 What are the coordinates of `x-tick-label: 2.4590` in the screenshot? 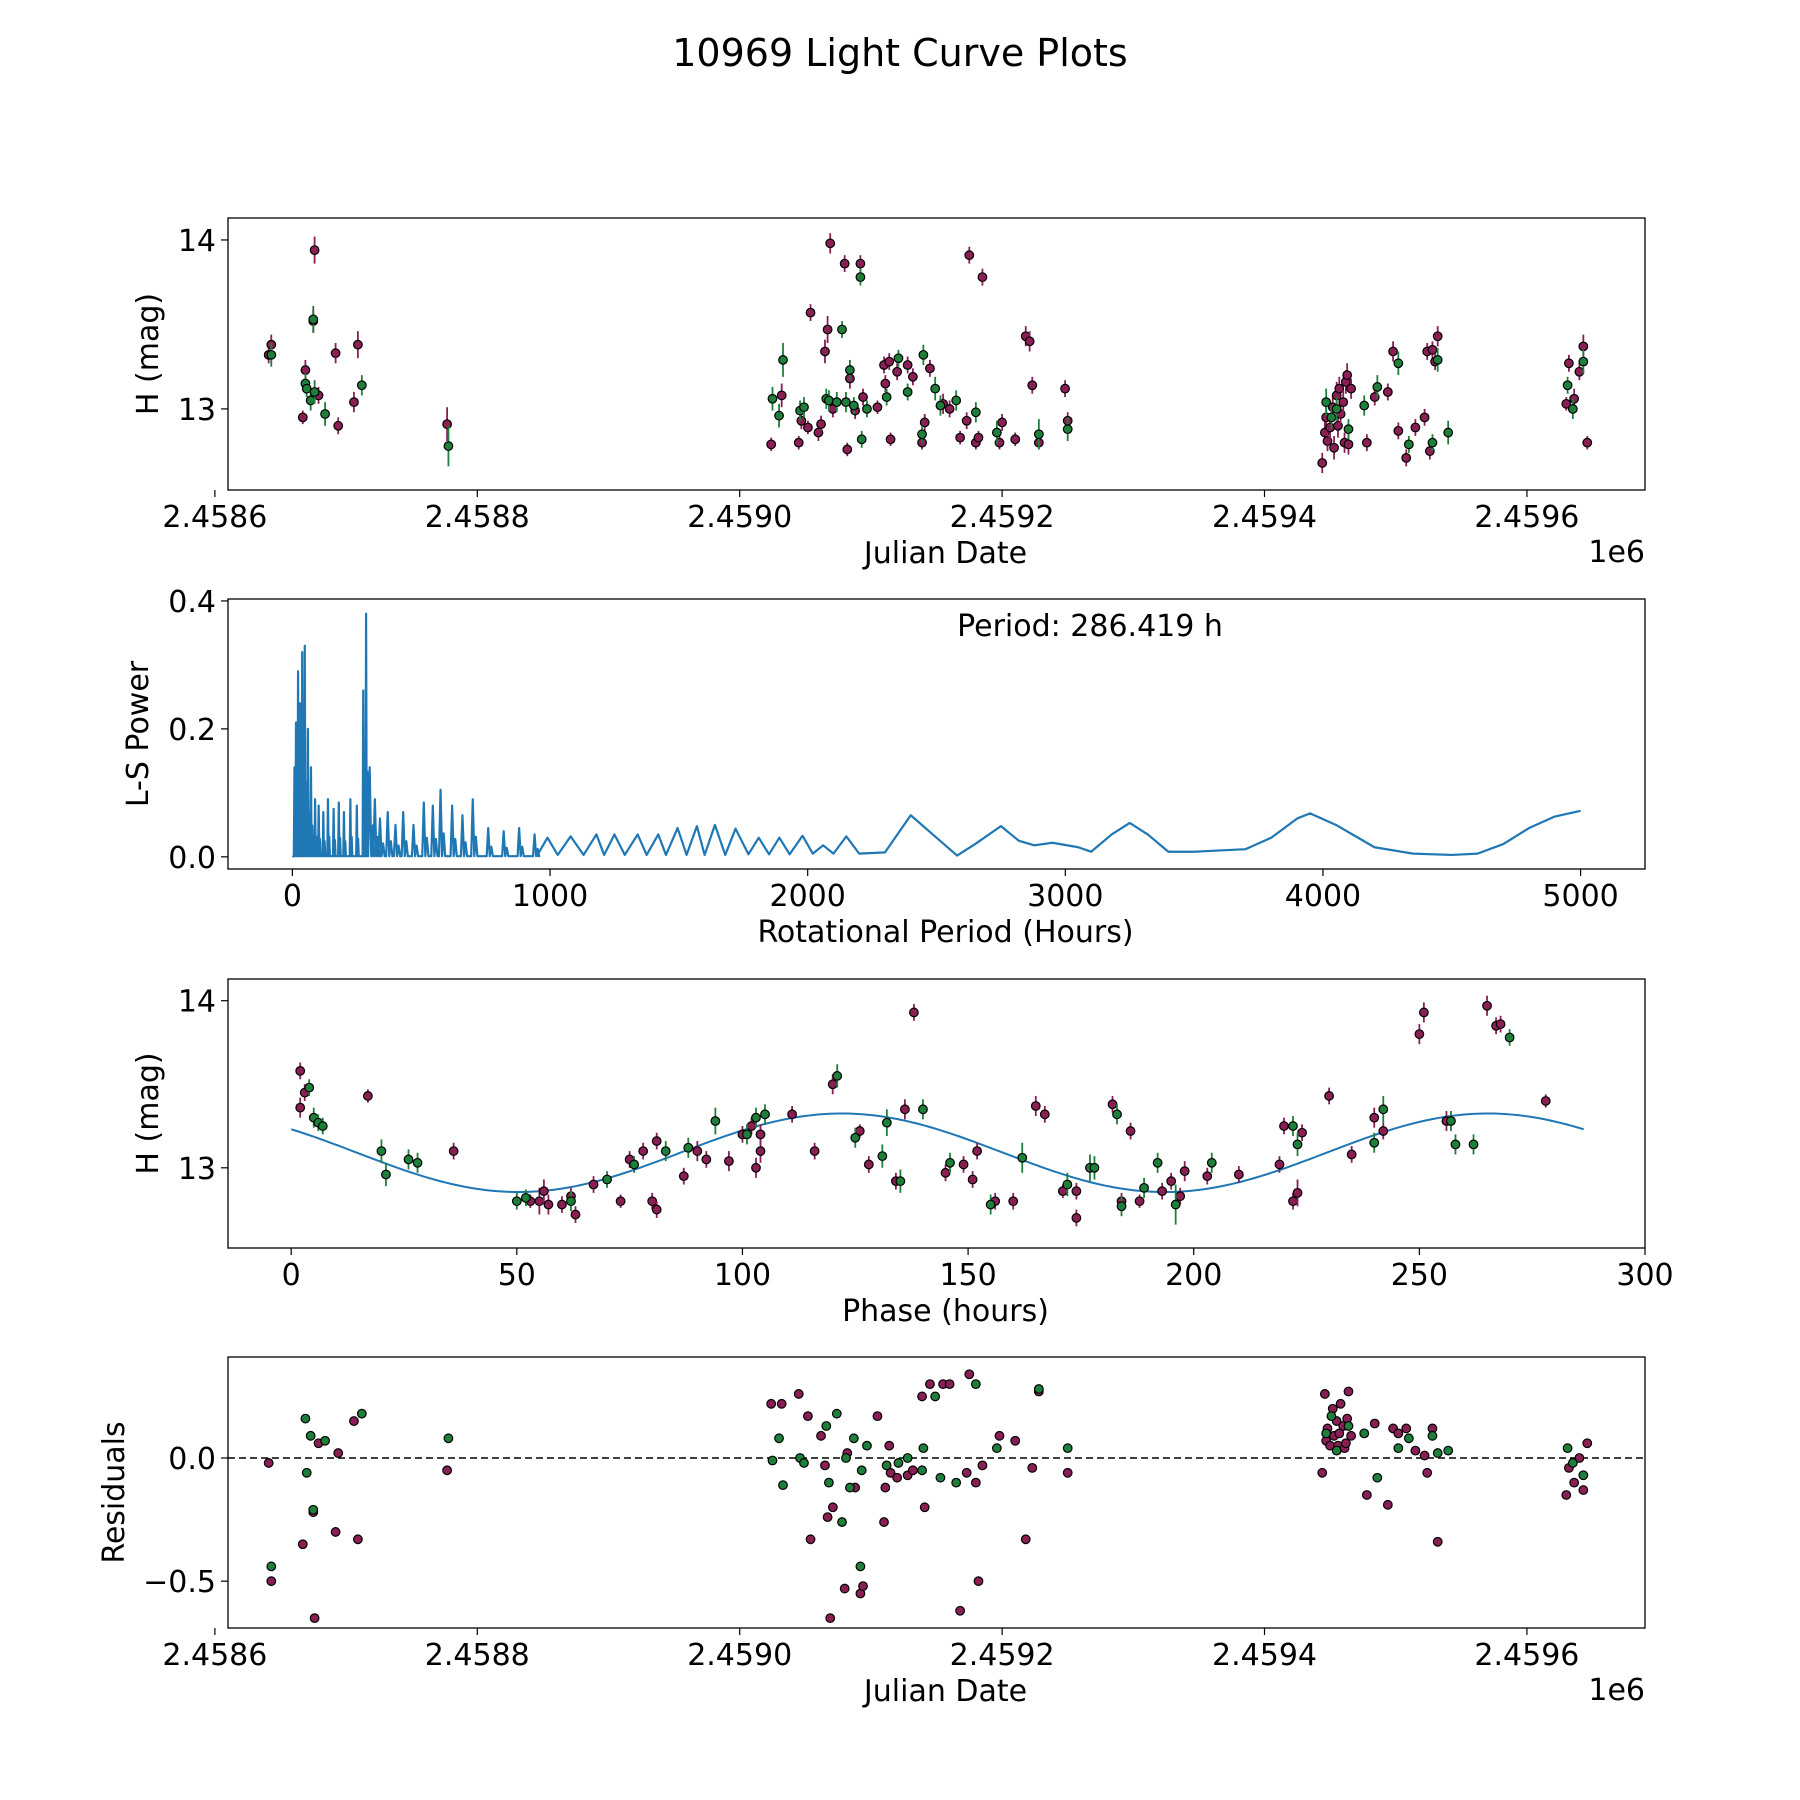 It's located at (739, 517).